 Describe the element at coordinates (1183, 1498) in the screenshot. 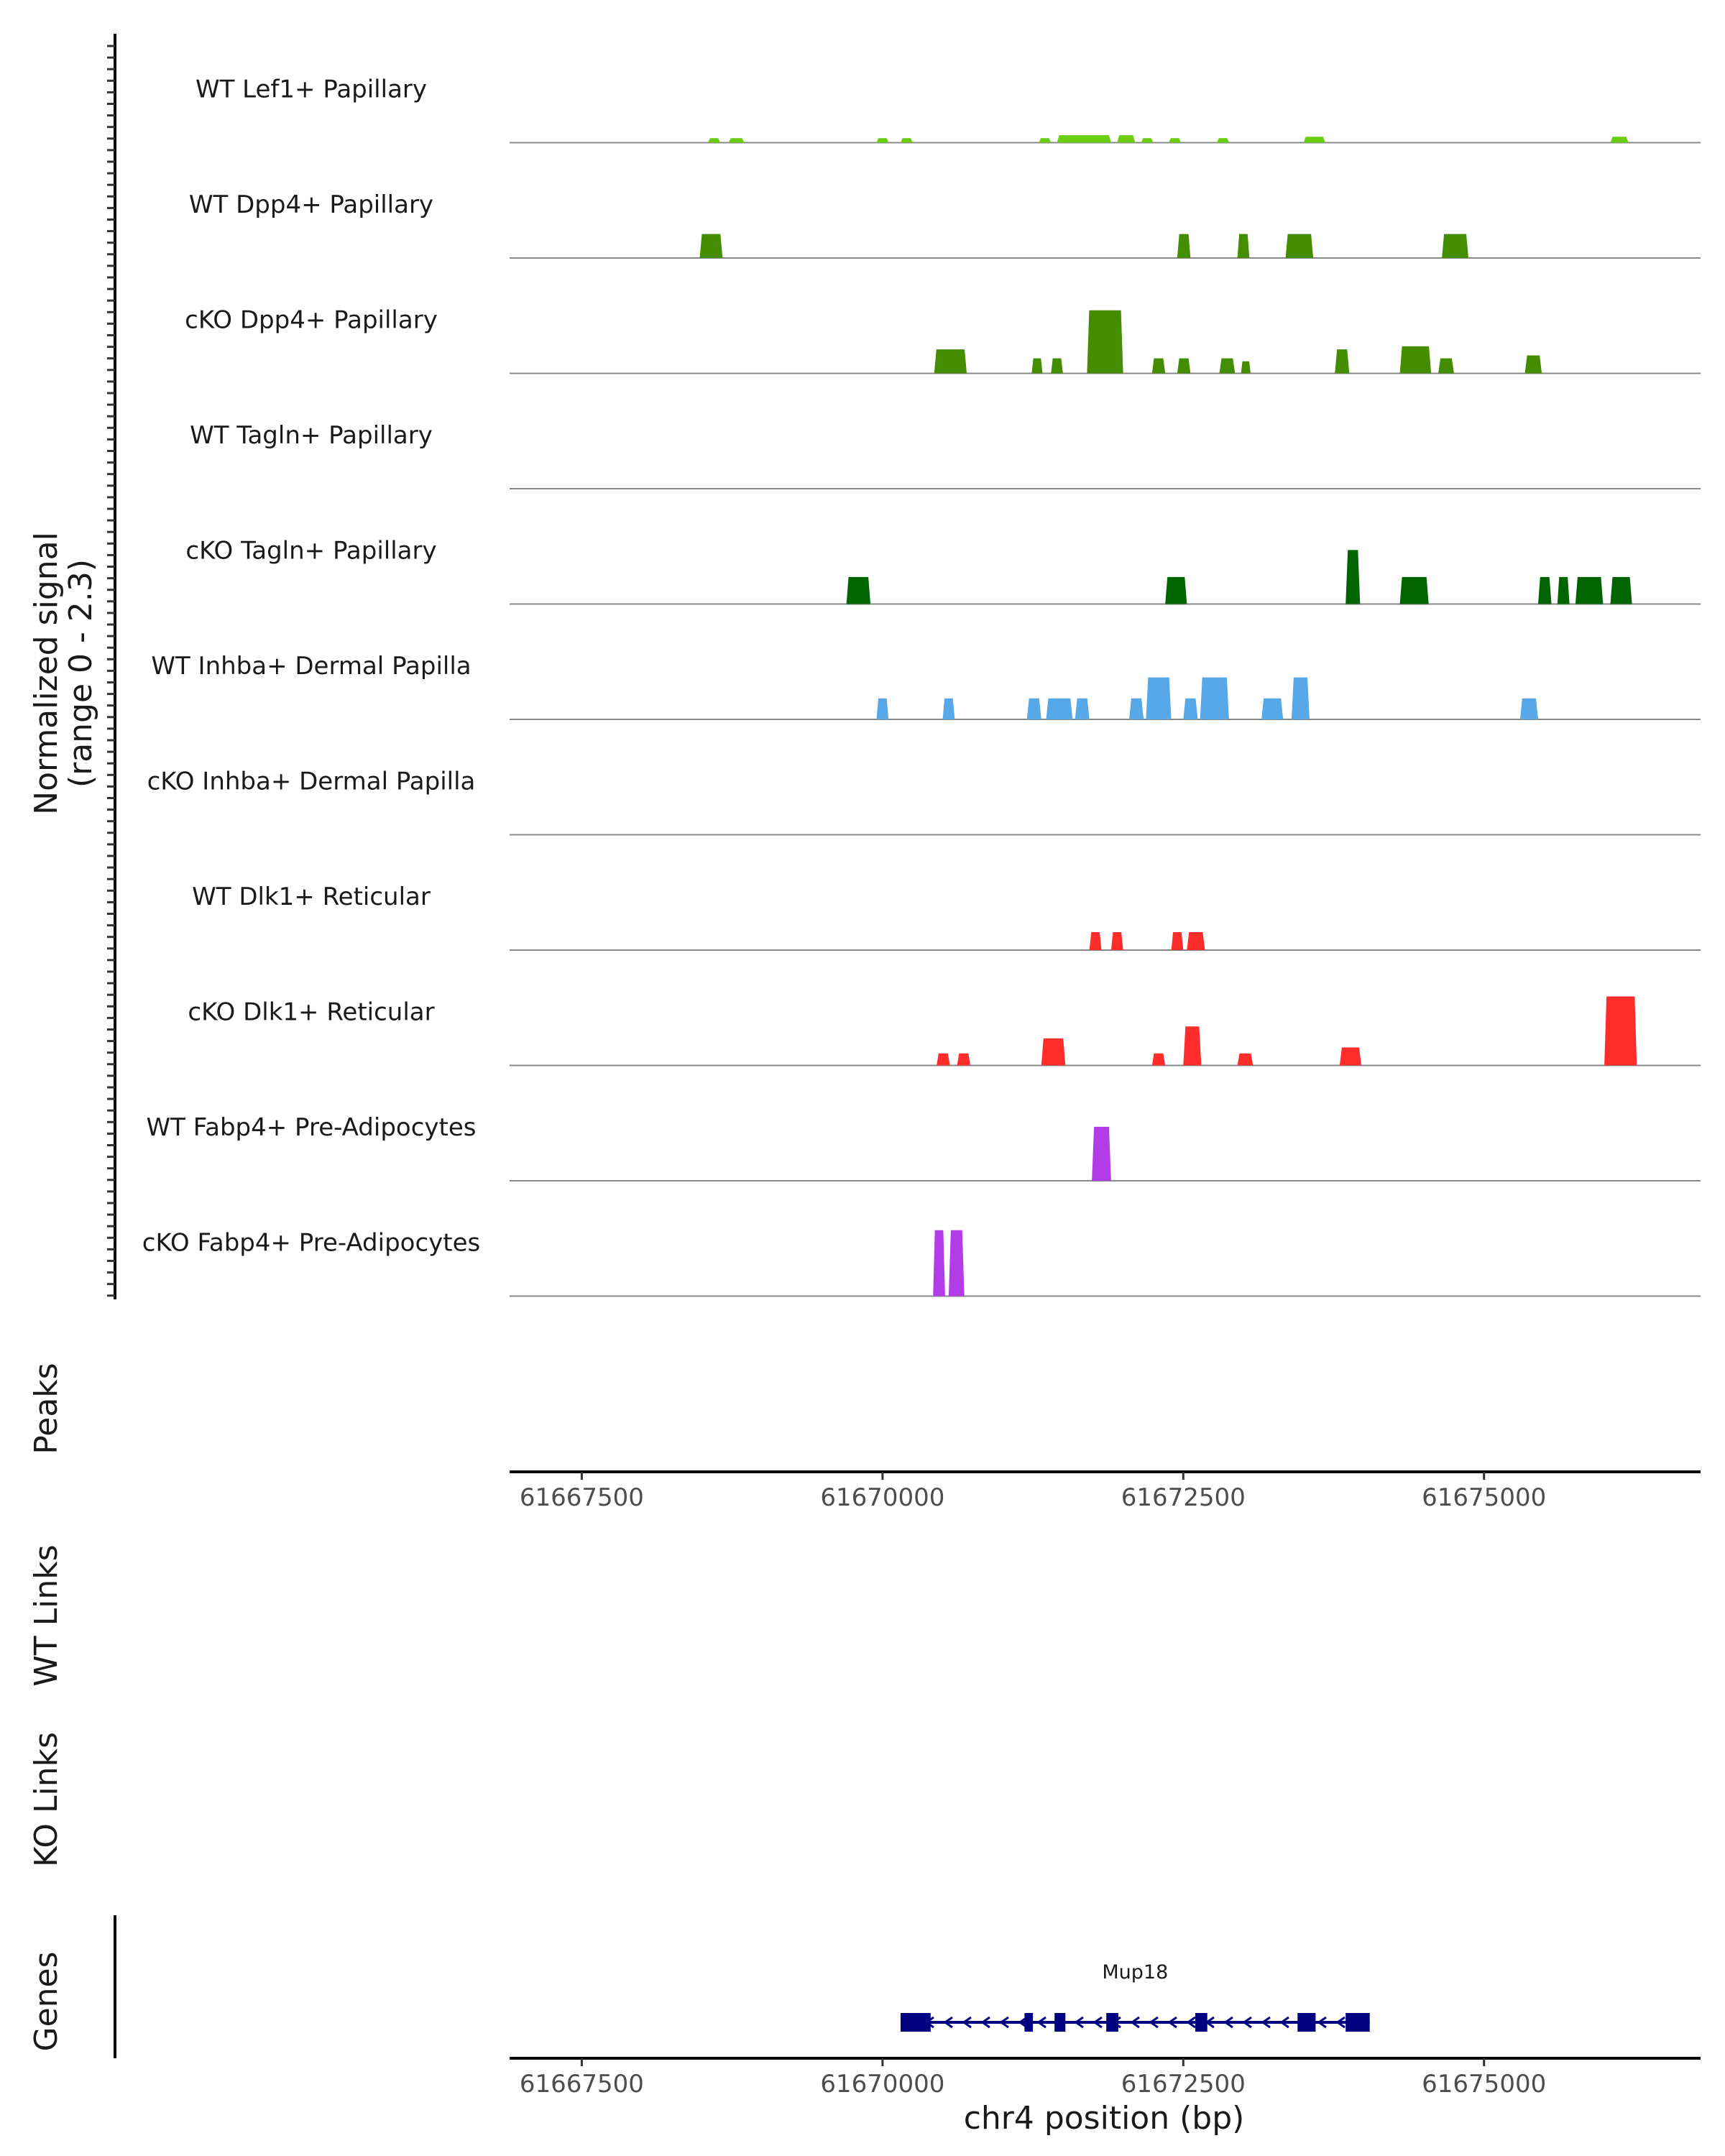

I see `peaks-x-tick-label-2: 61672500` at that location.